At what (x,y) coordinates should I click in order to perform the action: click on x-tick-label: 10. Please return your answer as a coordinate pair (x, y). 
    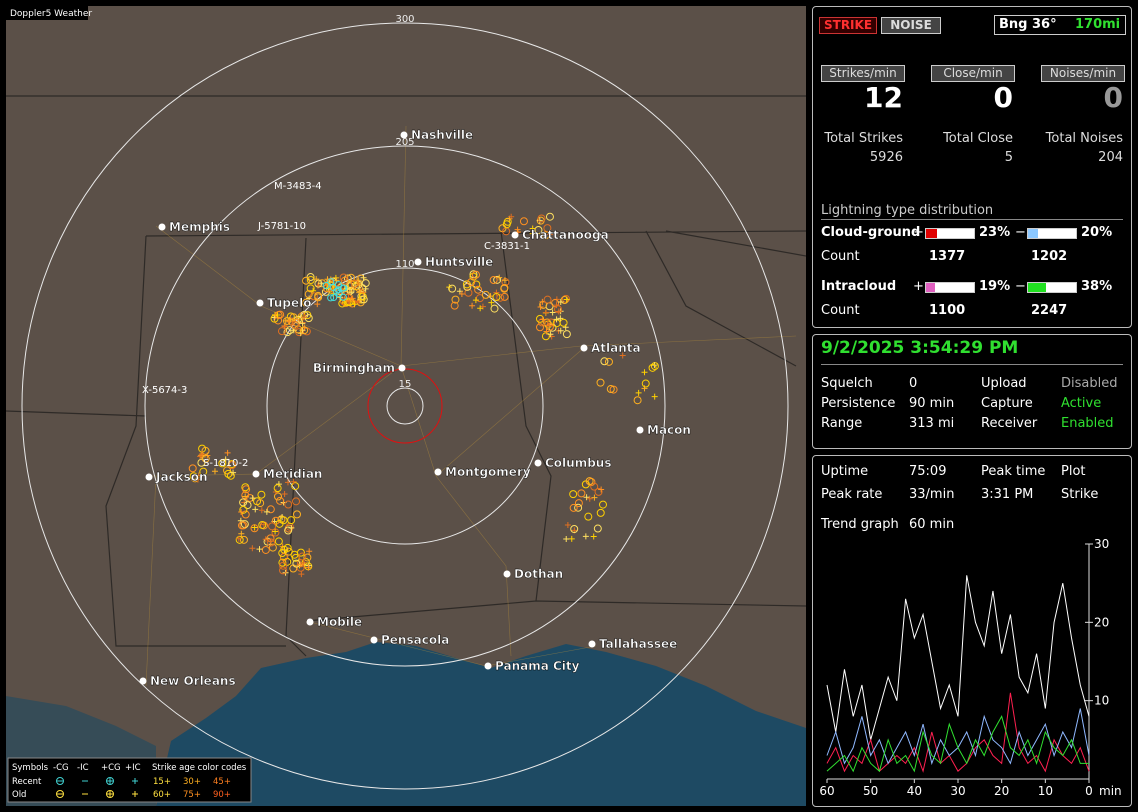
    Looking at the image, I should click on (1045, 791).